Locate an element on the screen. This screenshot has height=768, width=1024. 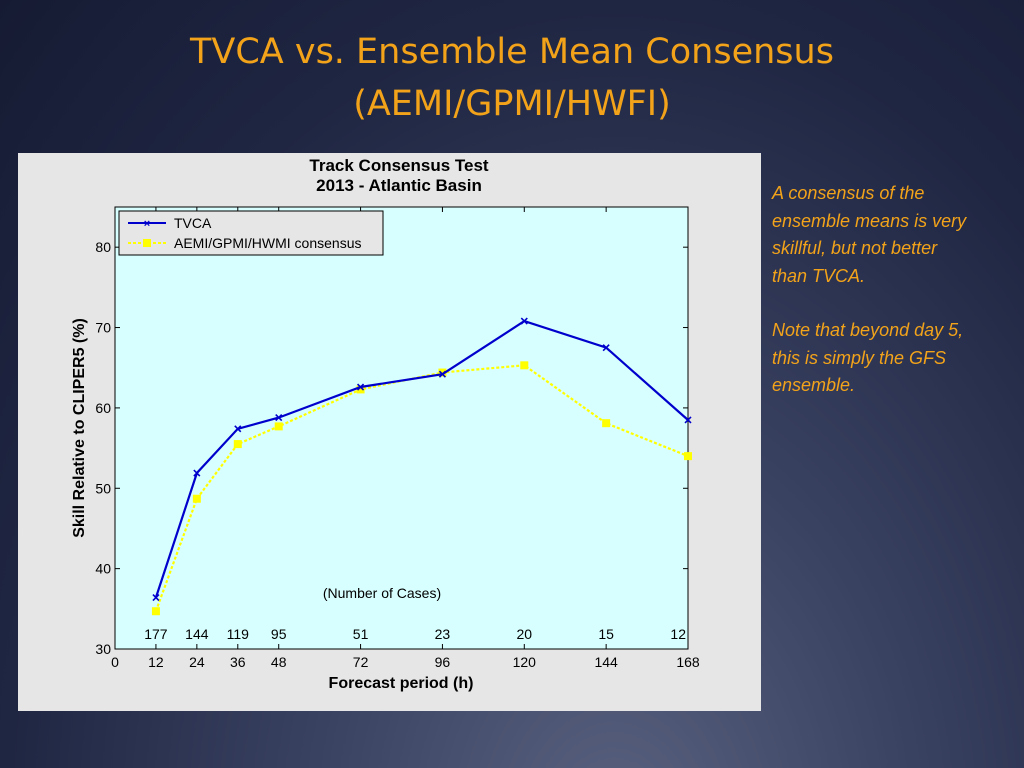
chart-subtitle: 2013 - Atlantic Basin is located at coordinates (399, 185).